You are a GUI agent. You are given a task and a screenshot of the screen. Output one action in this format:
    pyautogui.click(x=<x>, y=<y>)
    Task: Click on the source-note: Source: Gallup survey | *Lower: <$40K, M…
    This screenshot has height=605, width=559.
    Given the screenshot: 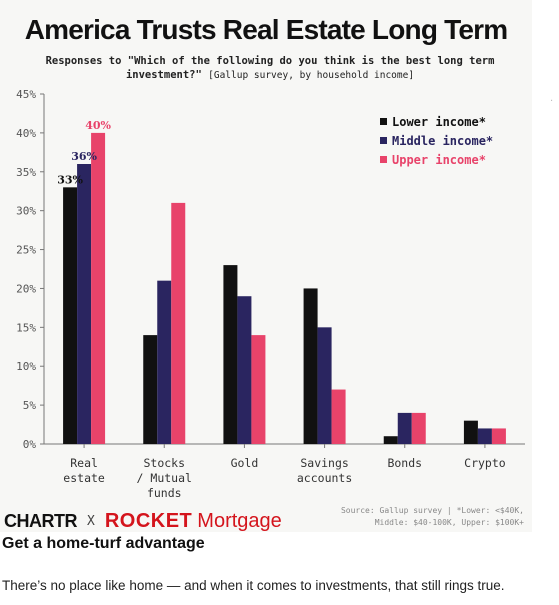 What is the action you would take?
    pyautogui.click(x=432, y=517)
    